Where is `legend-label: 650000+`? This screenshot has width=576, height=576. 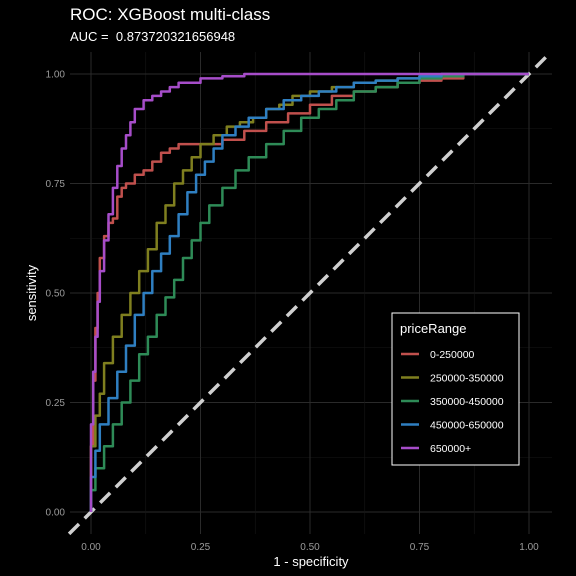
legend-label: 650000+ is located at coordinates (450, 449).